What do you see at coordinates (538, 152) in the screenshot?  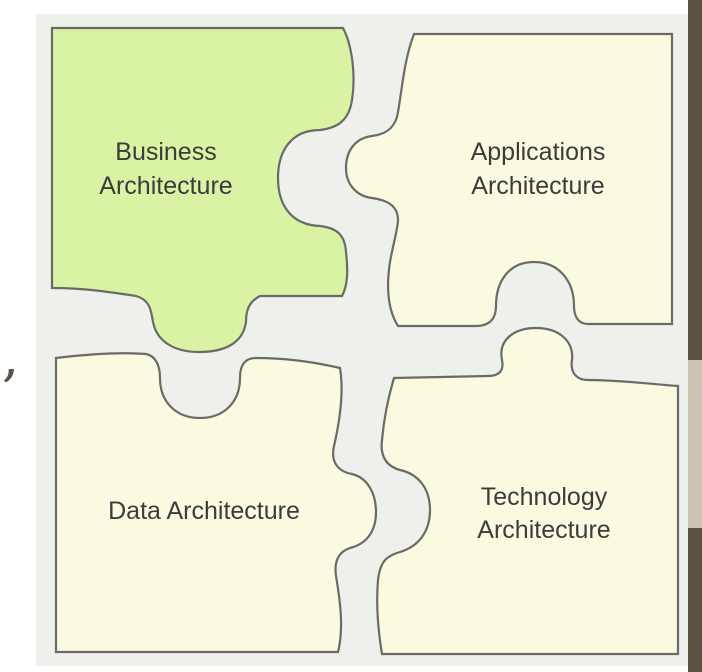 I see `applications-label-line-1: Applications` at bounding box center [538, 152].